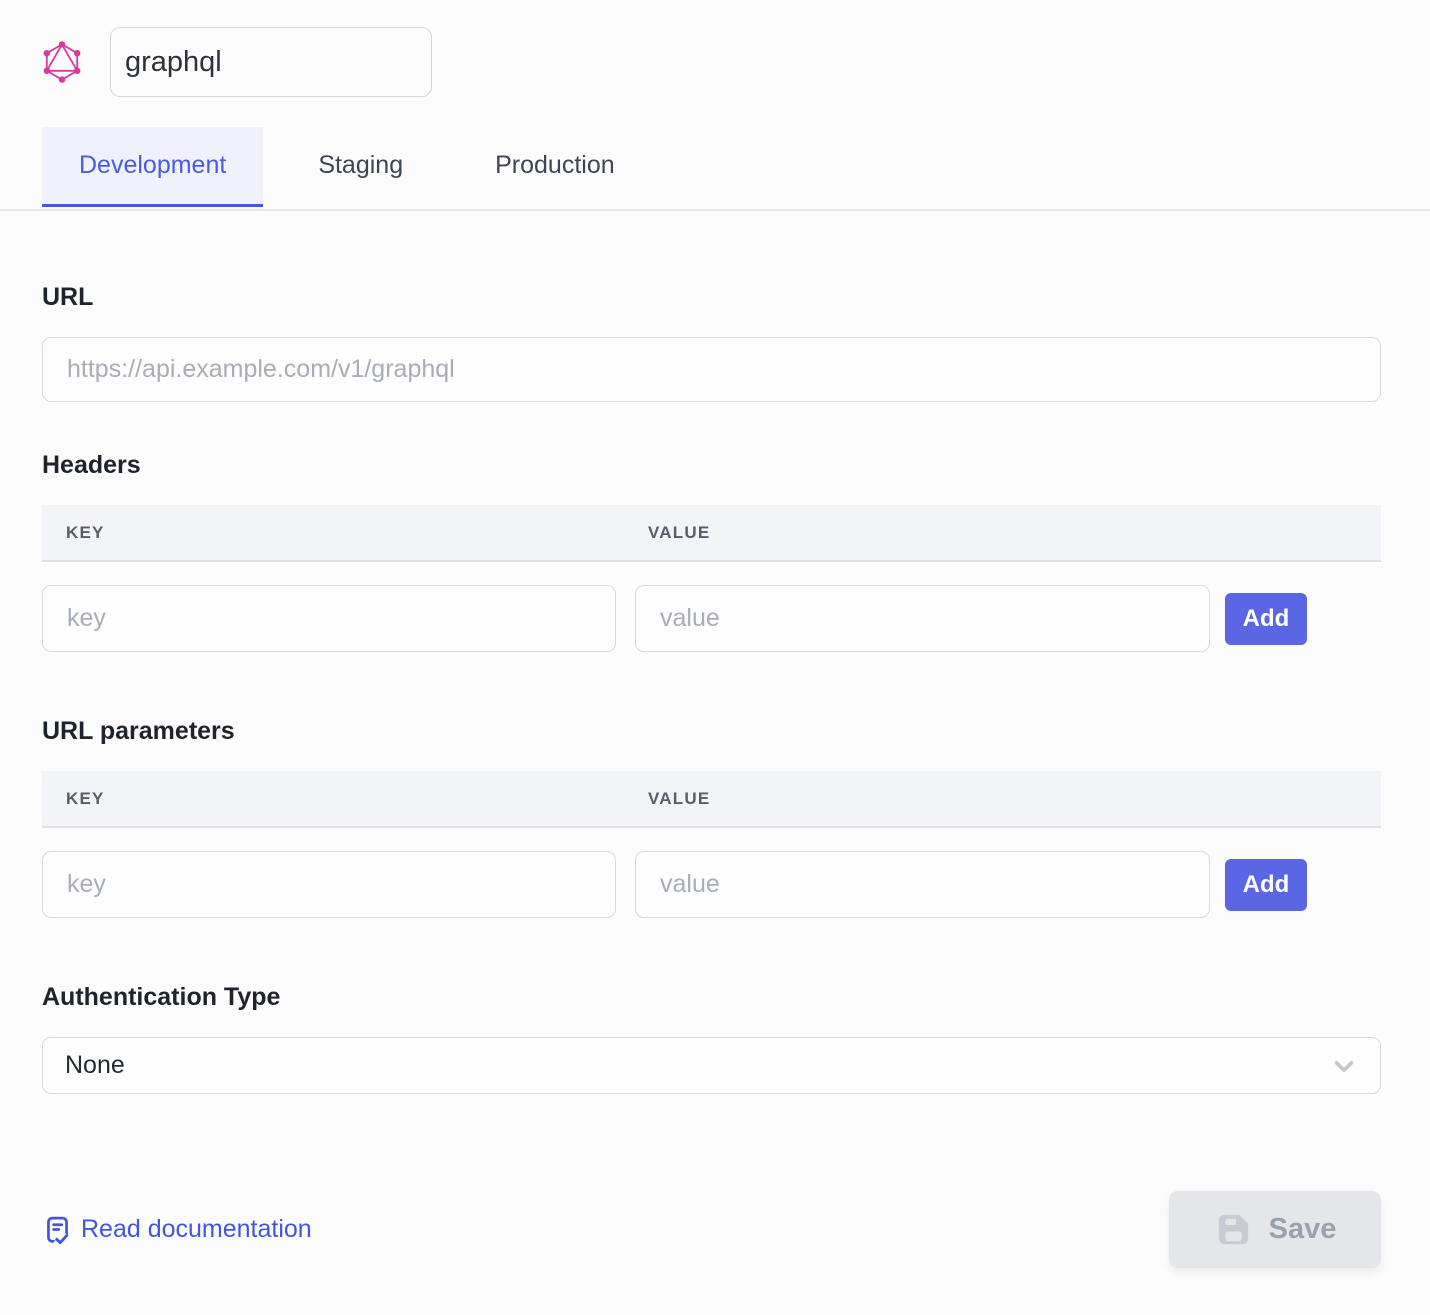  I want to click on save-icon, so click(1233, 1229).